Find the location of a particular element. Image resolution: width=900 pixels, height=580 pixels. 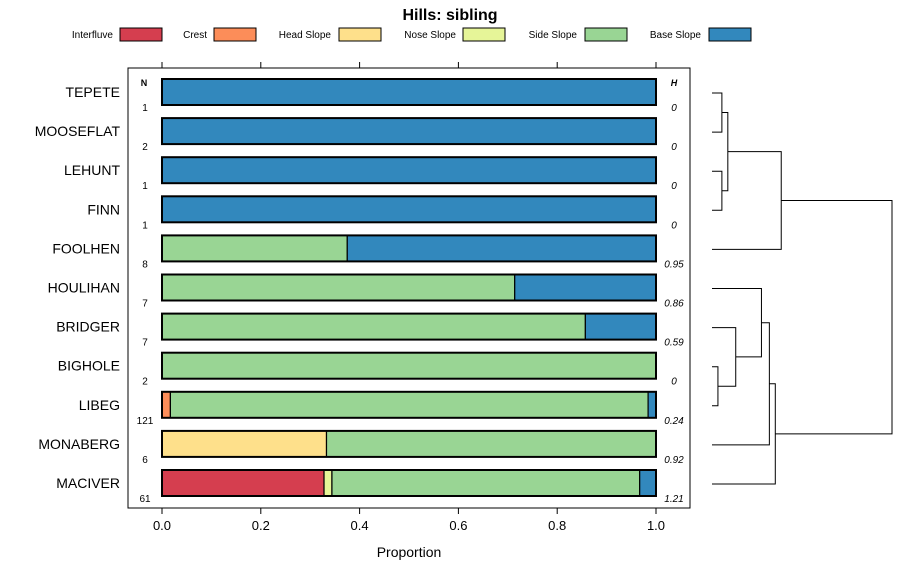

legend-swatch-side-slope is located at coordinates (606, 34).